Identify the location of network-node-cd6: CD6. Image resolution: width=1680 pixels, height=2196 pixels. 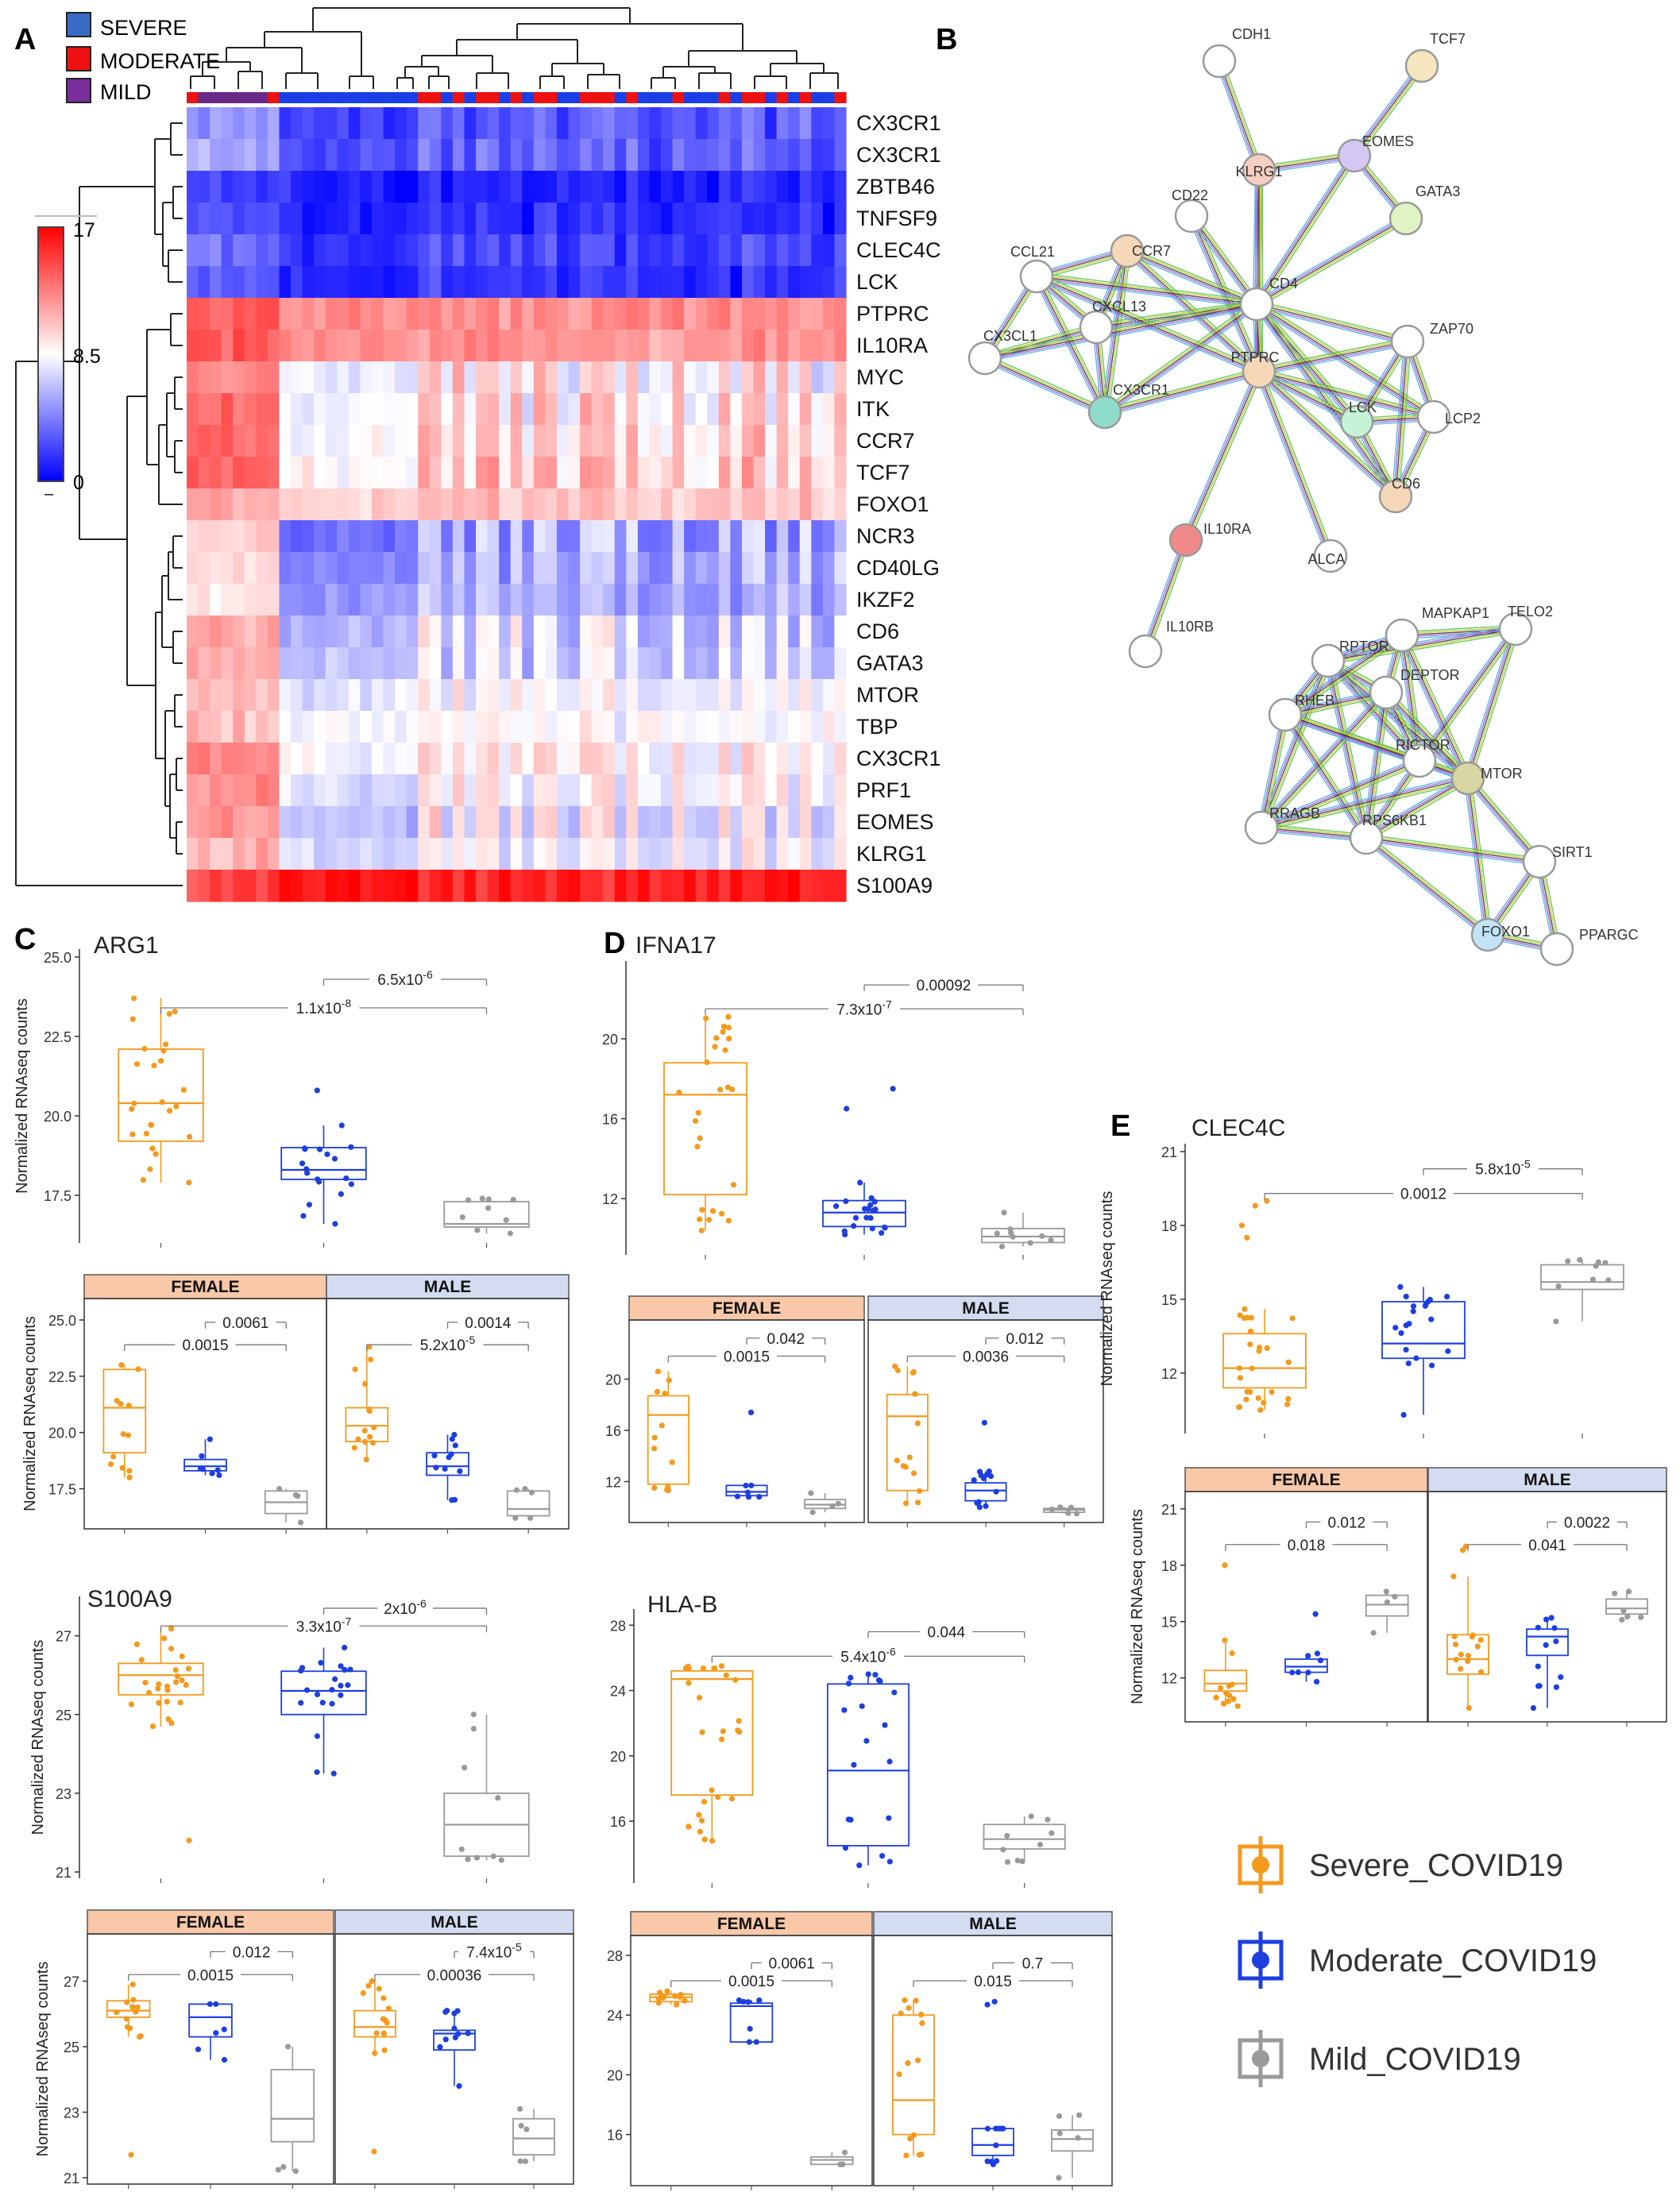
(1399, 495).